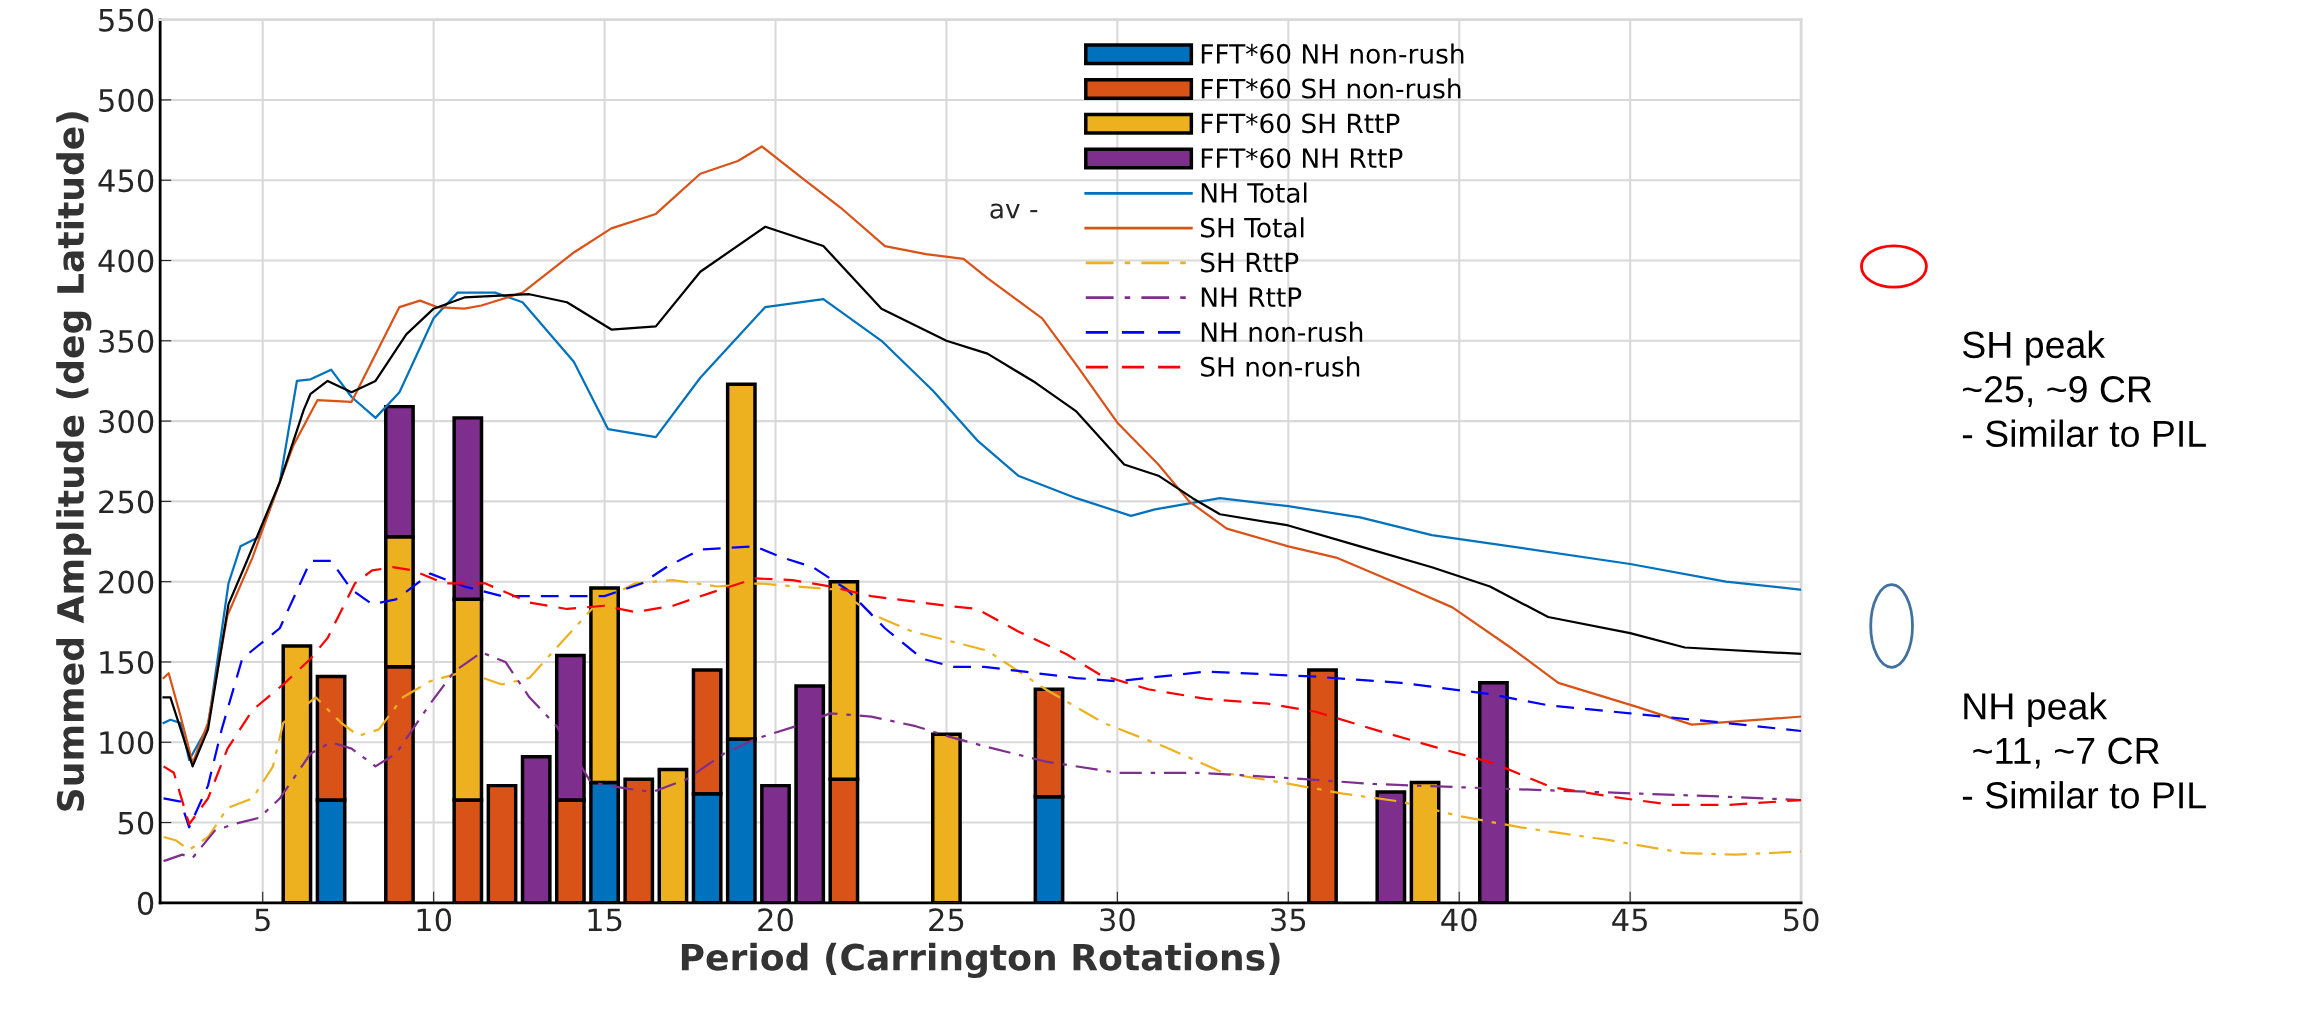 The height and width of the screenshot is (1033, 2321). Describe the element at coordinates (74, 461) in the screenshot. I see `y-axis-title: Summed Amplitude (deg Latitude)` at that location.